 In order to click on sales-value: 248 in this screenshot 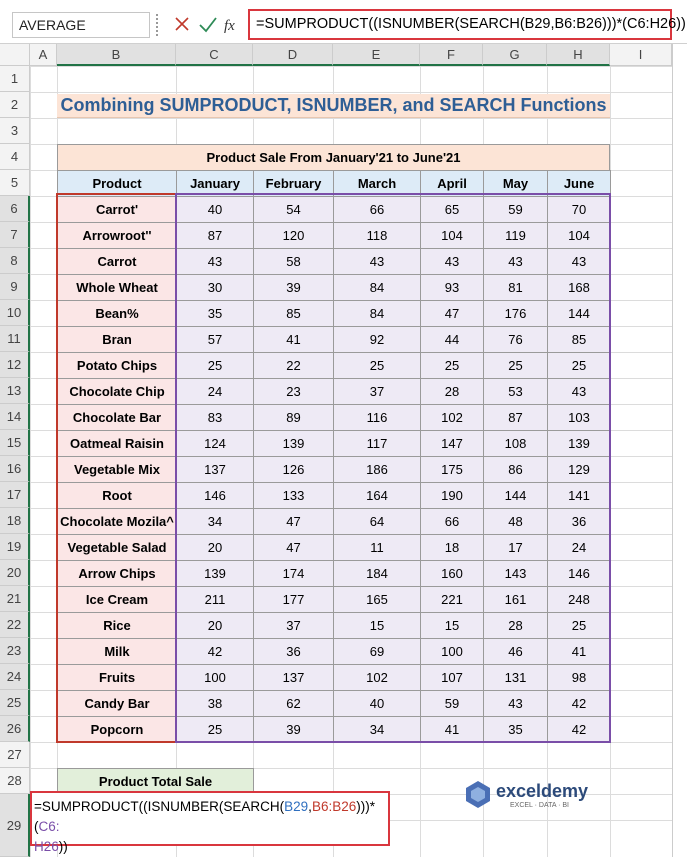, I will do `click(579, 599)`.